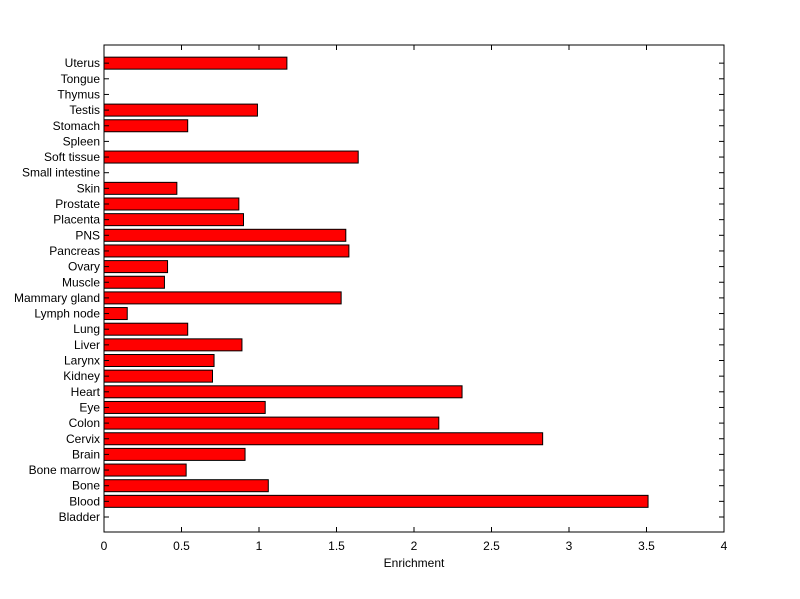  What do you see at coordinates (67, 314) in the screenshot?
I see `y-tick-label-lymph-node: Lymph node` at bounding box center [67, 314].